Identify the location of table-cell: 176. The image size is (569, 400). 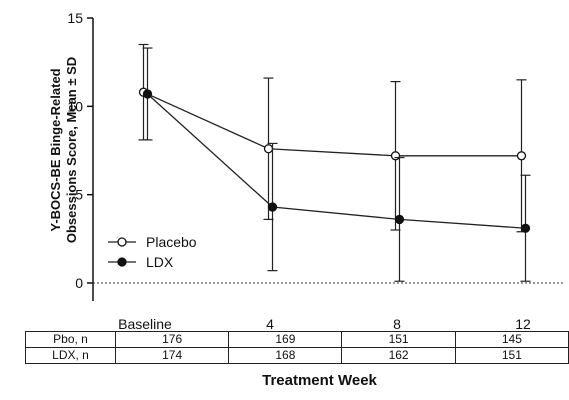
(172, 339).